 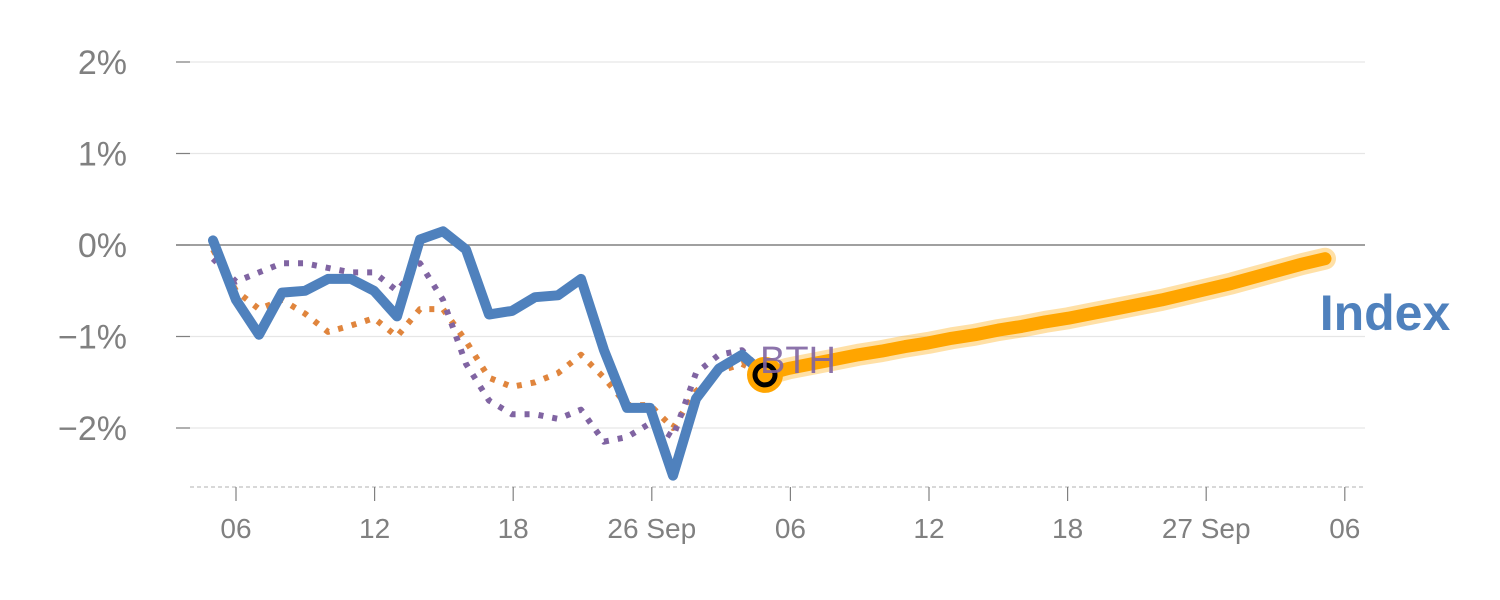 I want to click on marker-label: BTH, so click(x=798, y=361).